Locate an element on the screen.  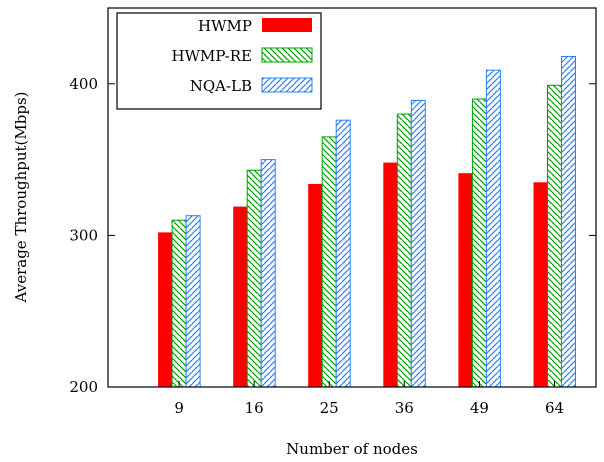
legend-swatch-hwmp-re is located at coordinates (287, 55).